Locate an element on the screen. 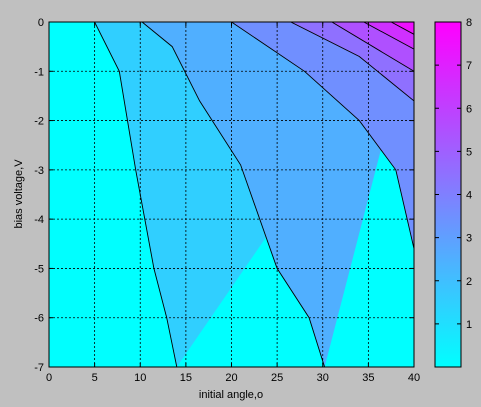 The height and width of the screenshot is (407, 481). colorbar: 1 2 3 4 5 6 7 8 is located at coordinates (453, 192).